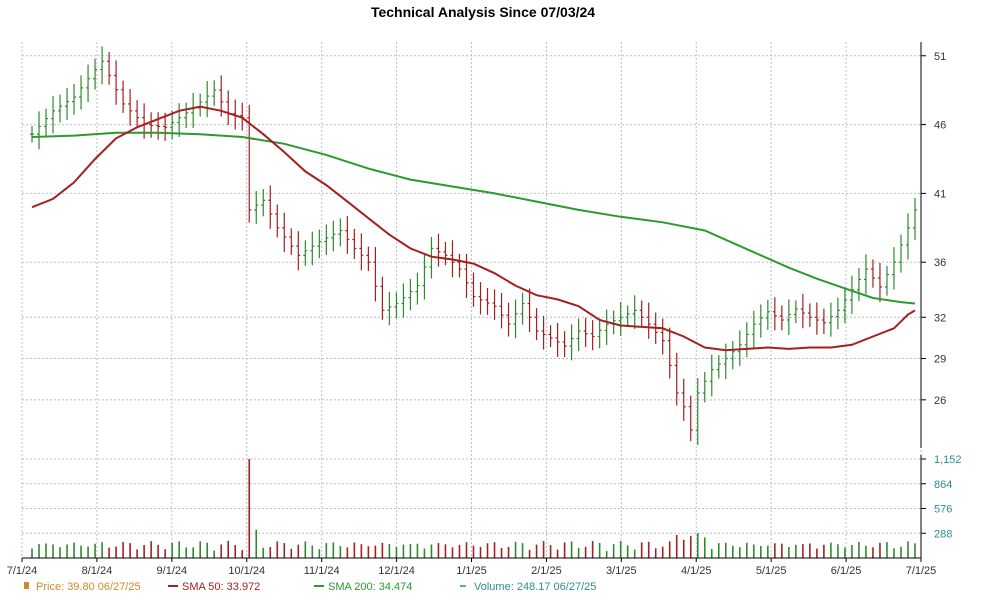 The image size is (1000, 600). What do you see at coordinates (535, 587) in the screenshot?
I see `svg-text: Volume: 248.17 06/27/25` at bounding box center [535, 587].